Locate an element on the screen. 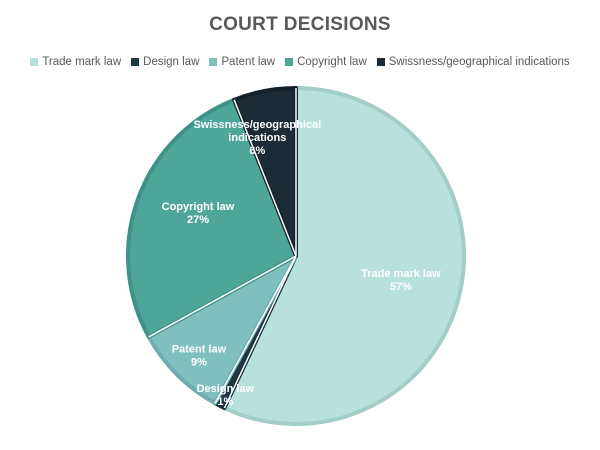  data-label-category: Design law is located at coordinates (226, 389).